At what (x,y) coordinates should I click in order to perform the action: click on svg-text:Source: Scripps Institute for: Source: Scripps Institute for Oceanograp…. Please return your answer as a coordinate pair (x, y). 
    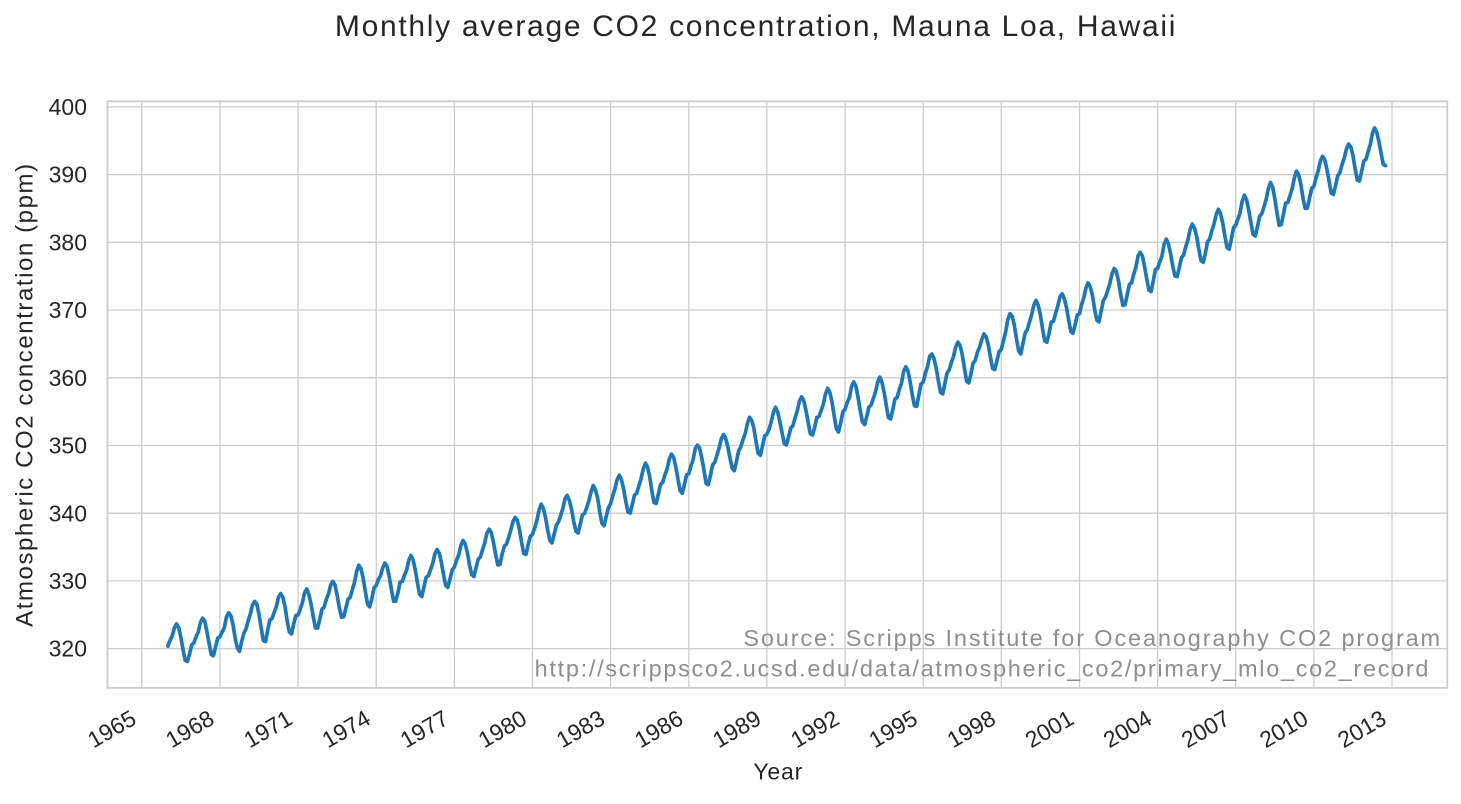
    Looking at the image, I should click on (1092, 638).